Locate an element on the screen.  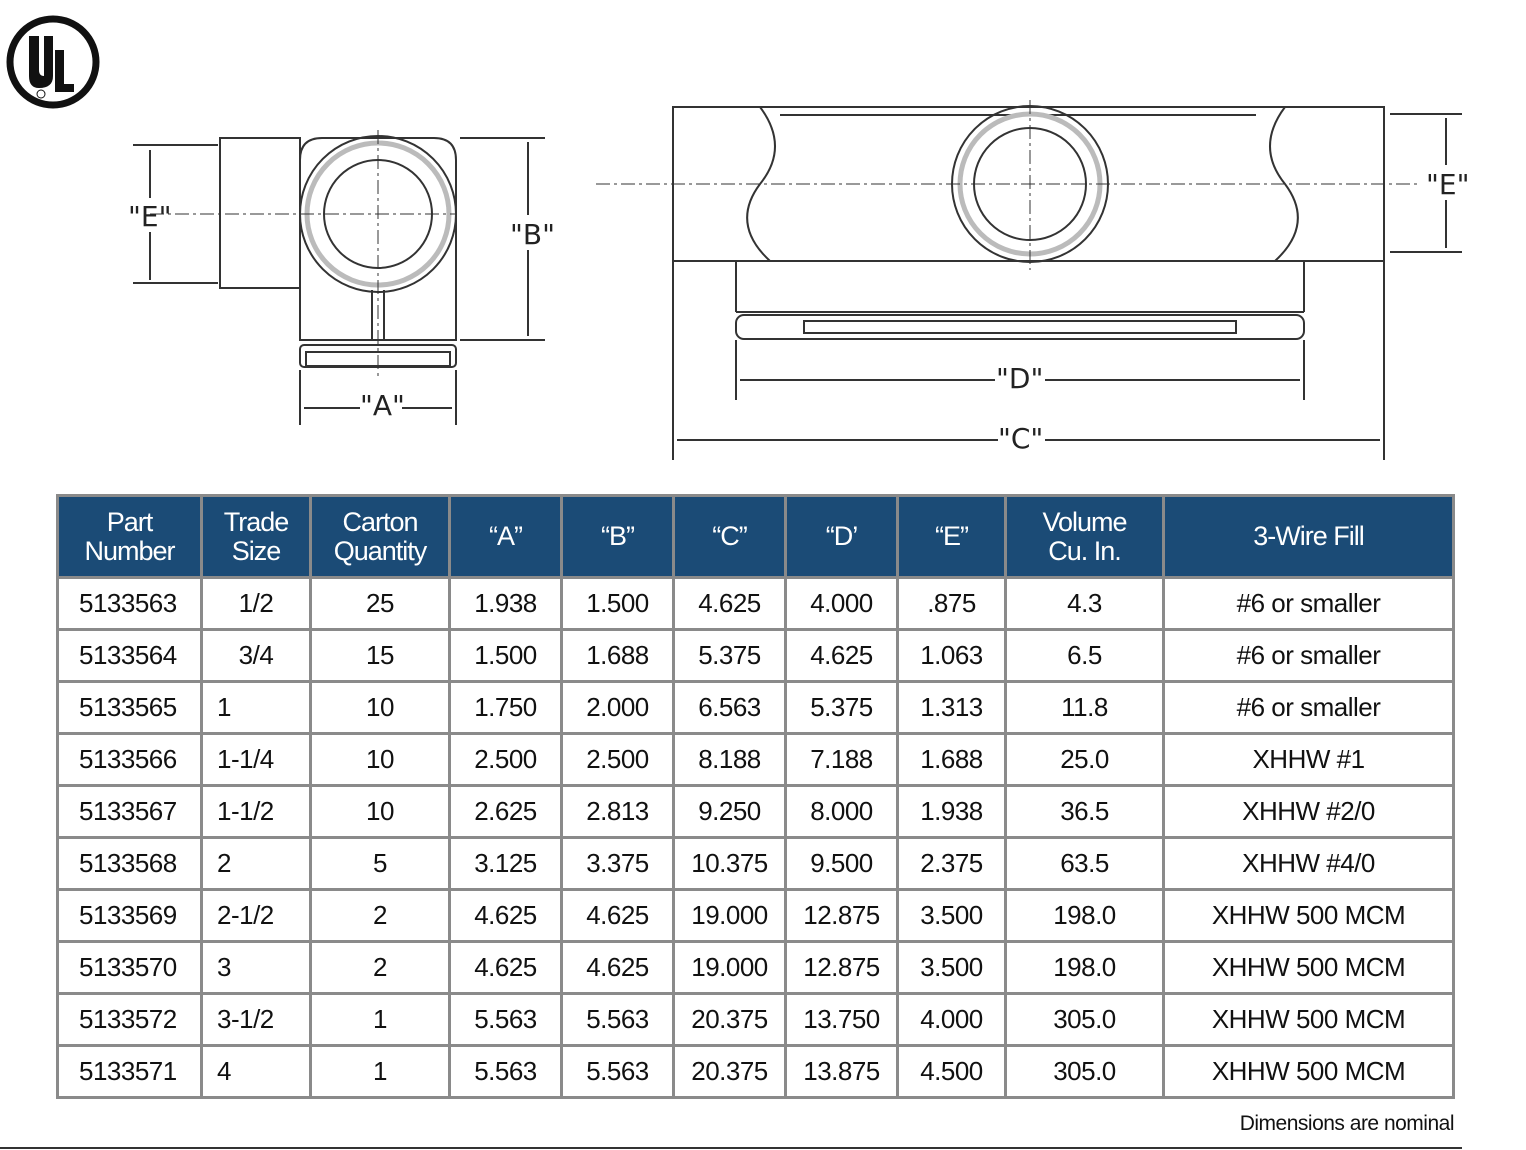
table-cell: 7.188 is located at coordinates (841, 759).